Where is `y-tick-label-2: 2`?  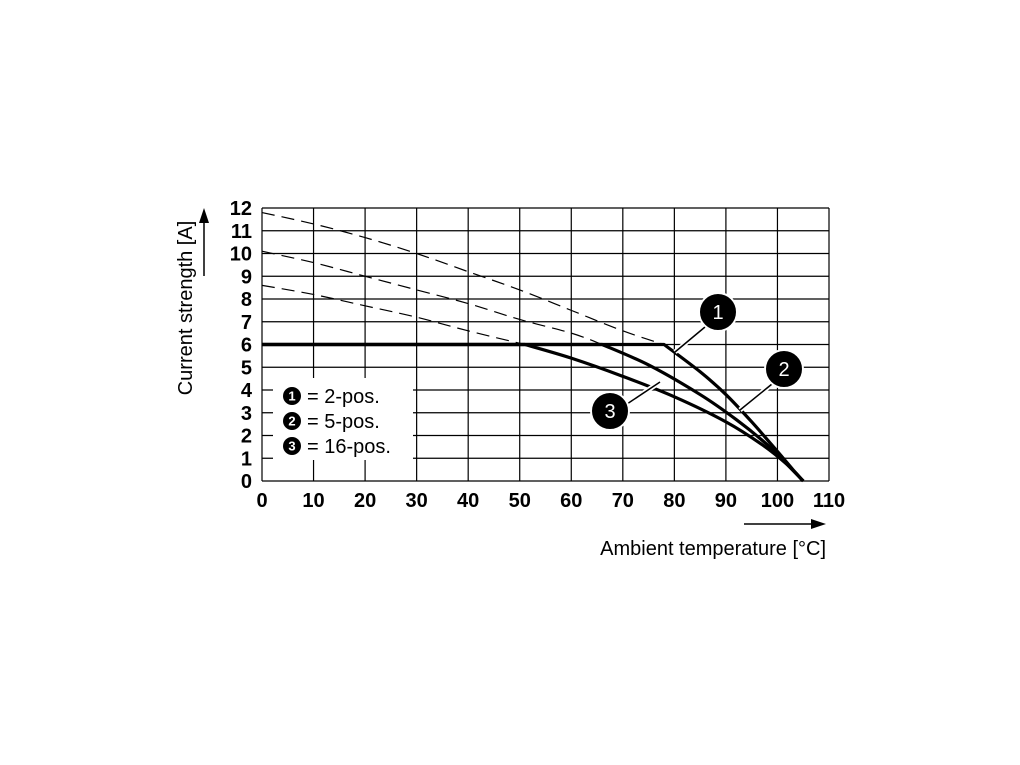 y-tick-label-2: 2 is located at coordinates (246, 437).